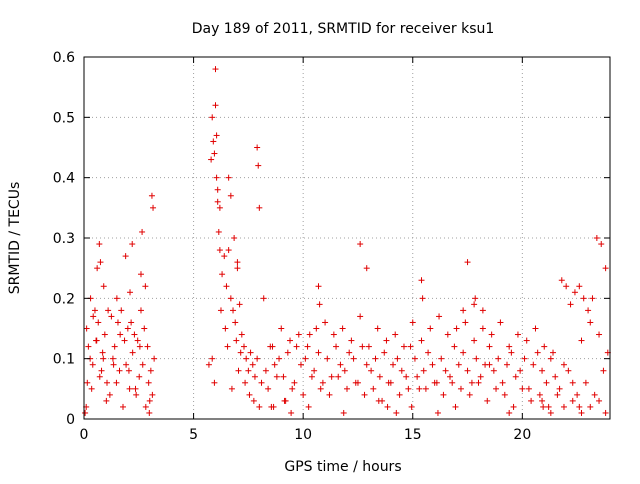 The height and width of the screenshot is (484, 640). What do you see at coordinates (64, 179) in the screenshot?
I see `y-tick-label: 0.4` at bounding box center [64, 179].